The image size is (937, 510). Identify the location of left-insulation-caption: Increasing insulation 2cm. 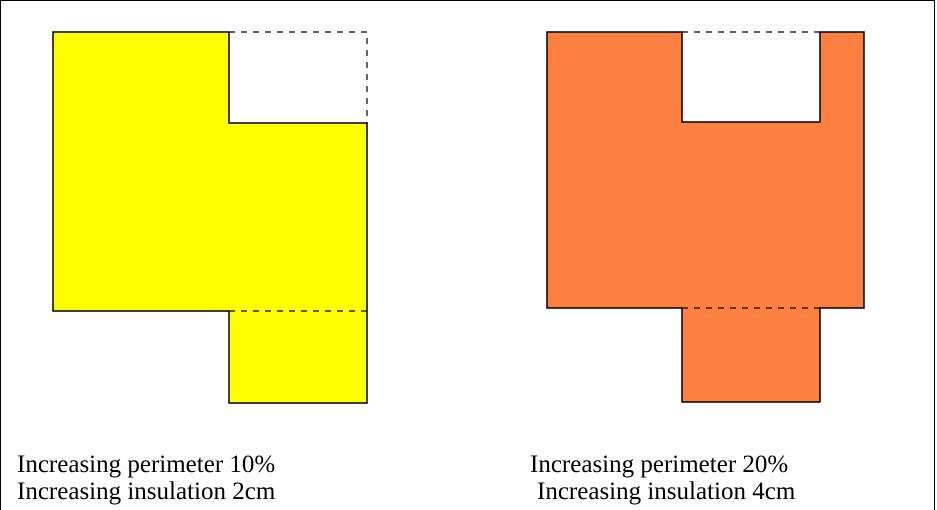
(146, 491).